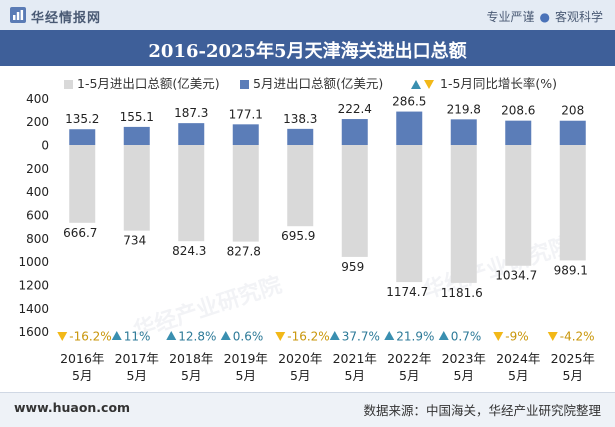 The height and width of the screenshot is (427, 615). I want to click on x-tick-label-year: 2024年, so click(518, 358).